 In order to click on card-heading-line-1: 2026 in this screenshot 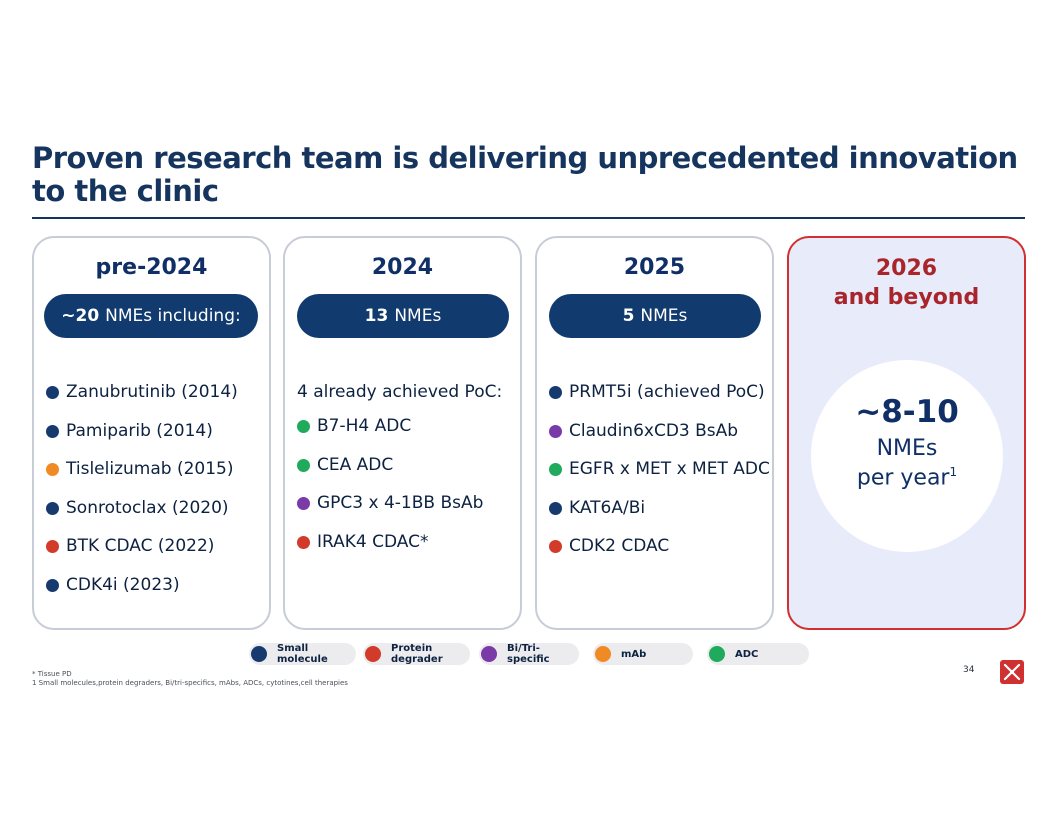, I will do `click(906, 268)`.